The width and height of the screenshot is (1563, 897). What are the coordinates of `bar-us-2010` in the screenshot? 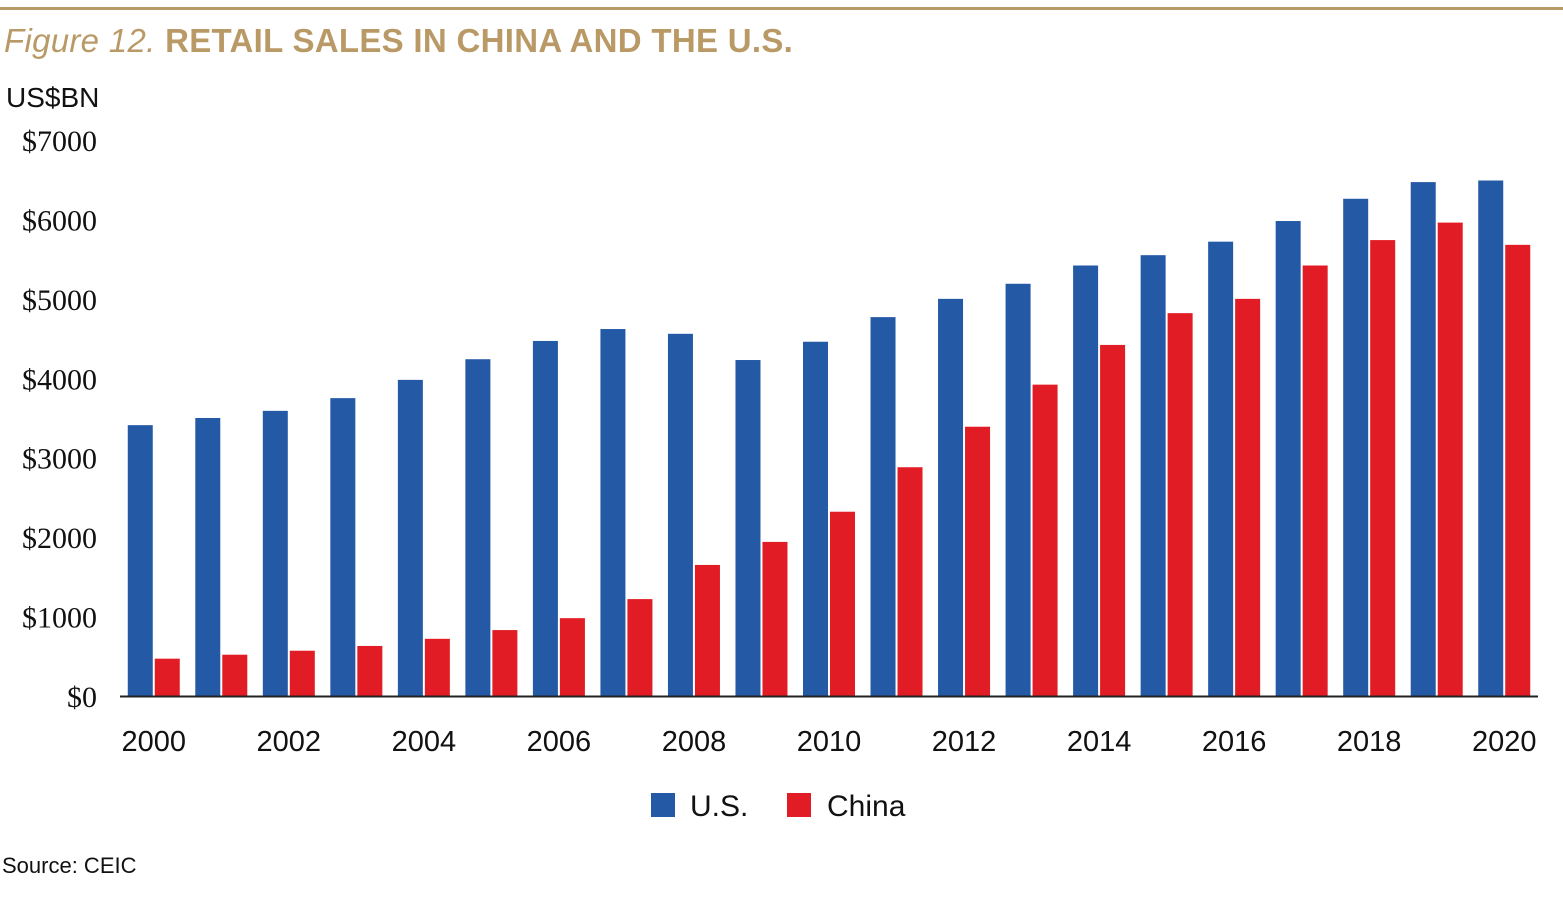 It's located at (815, 518).